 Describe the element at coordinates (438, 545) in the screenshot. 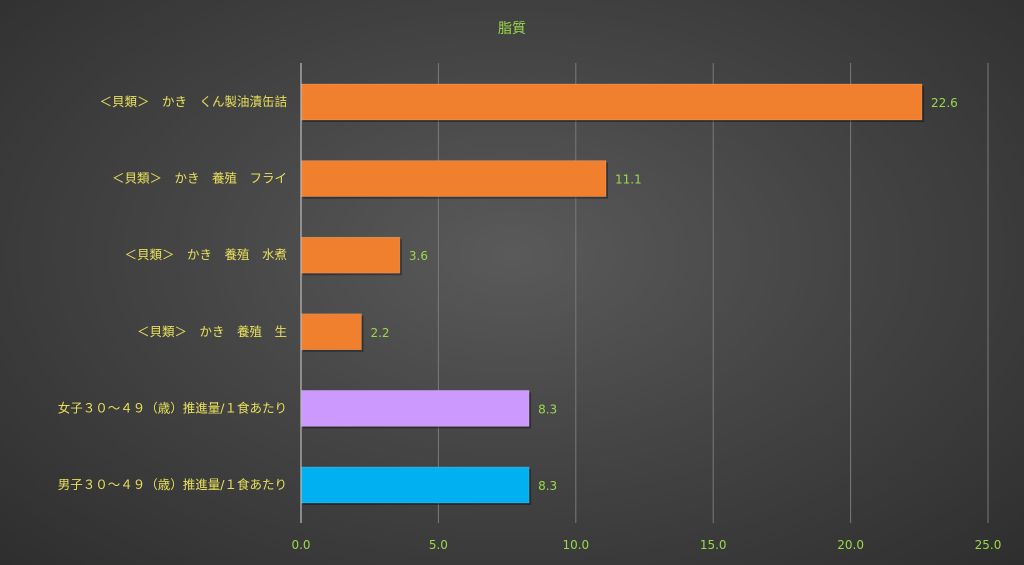

I see `x-tick-label: 5.0` at that location.